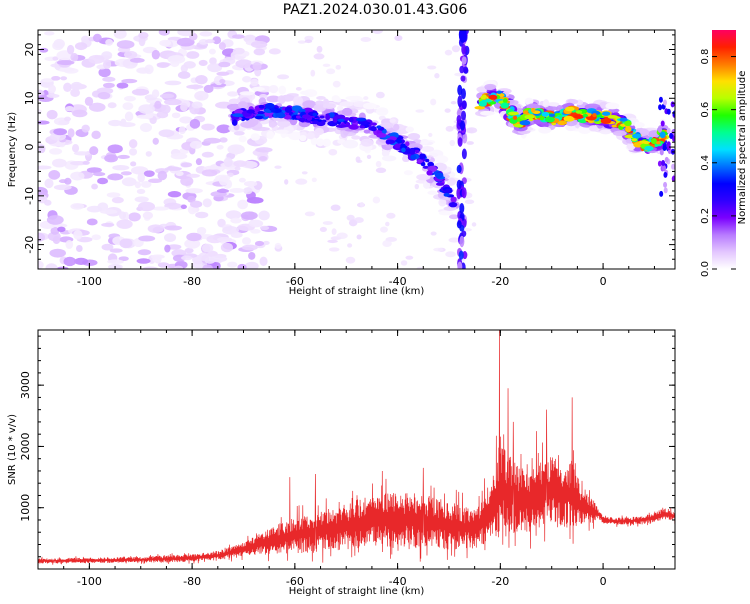 The width and height of the screenshot is (750, 604). What do you see at coordinates (705, 216) in the screenshot?
I see `colorbar-tick-label: 0.2` at bounding box center [705, 216].